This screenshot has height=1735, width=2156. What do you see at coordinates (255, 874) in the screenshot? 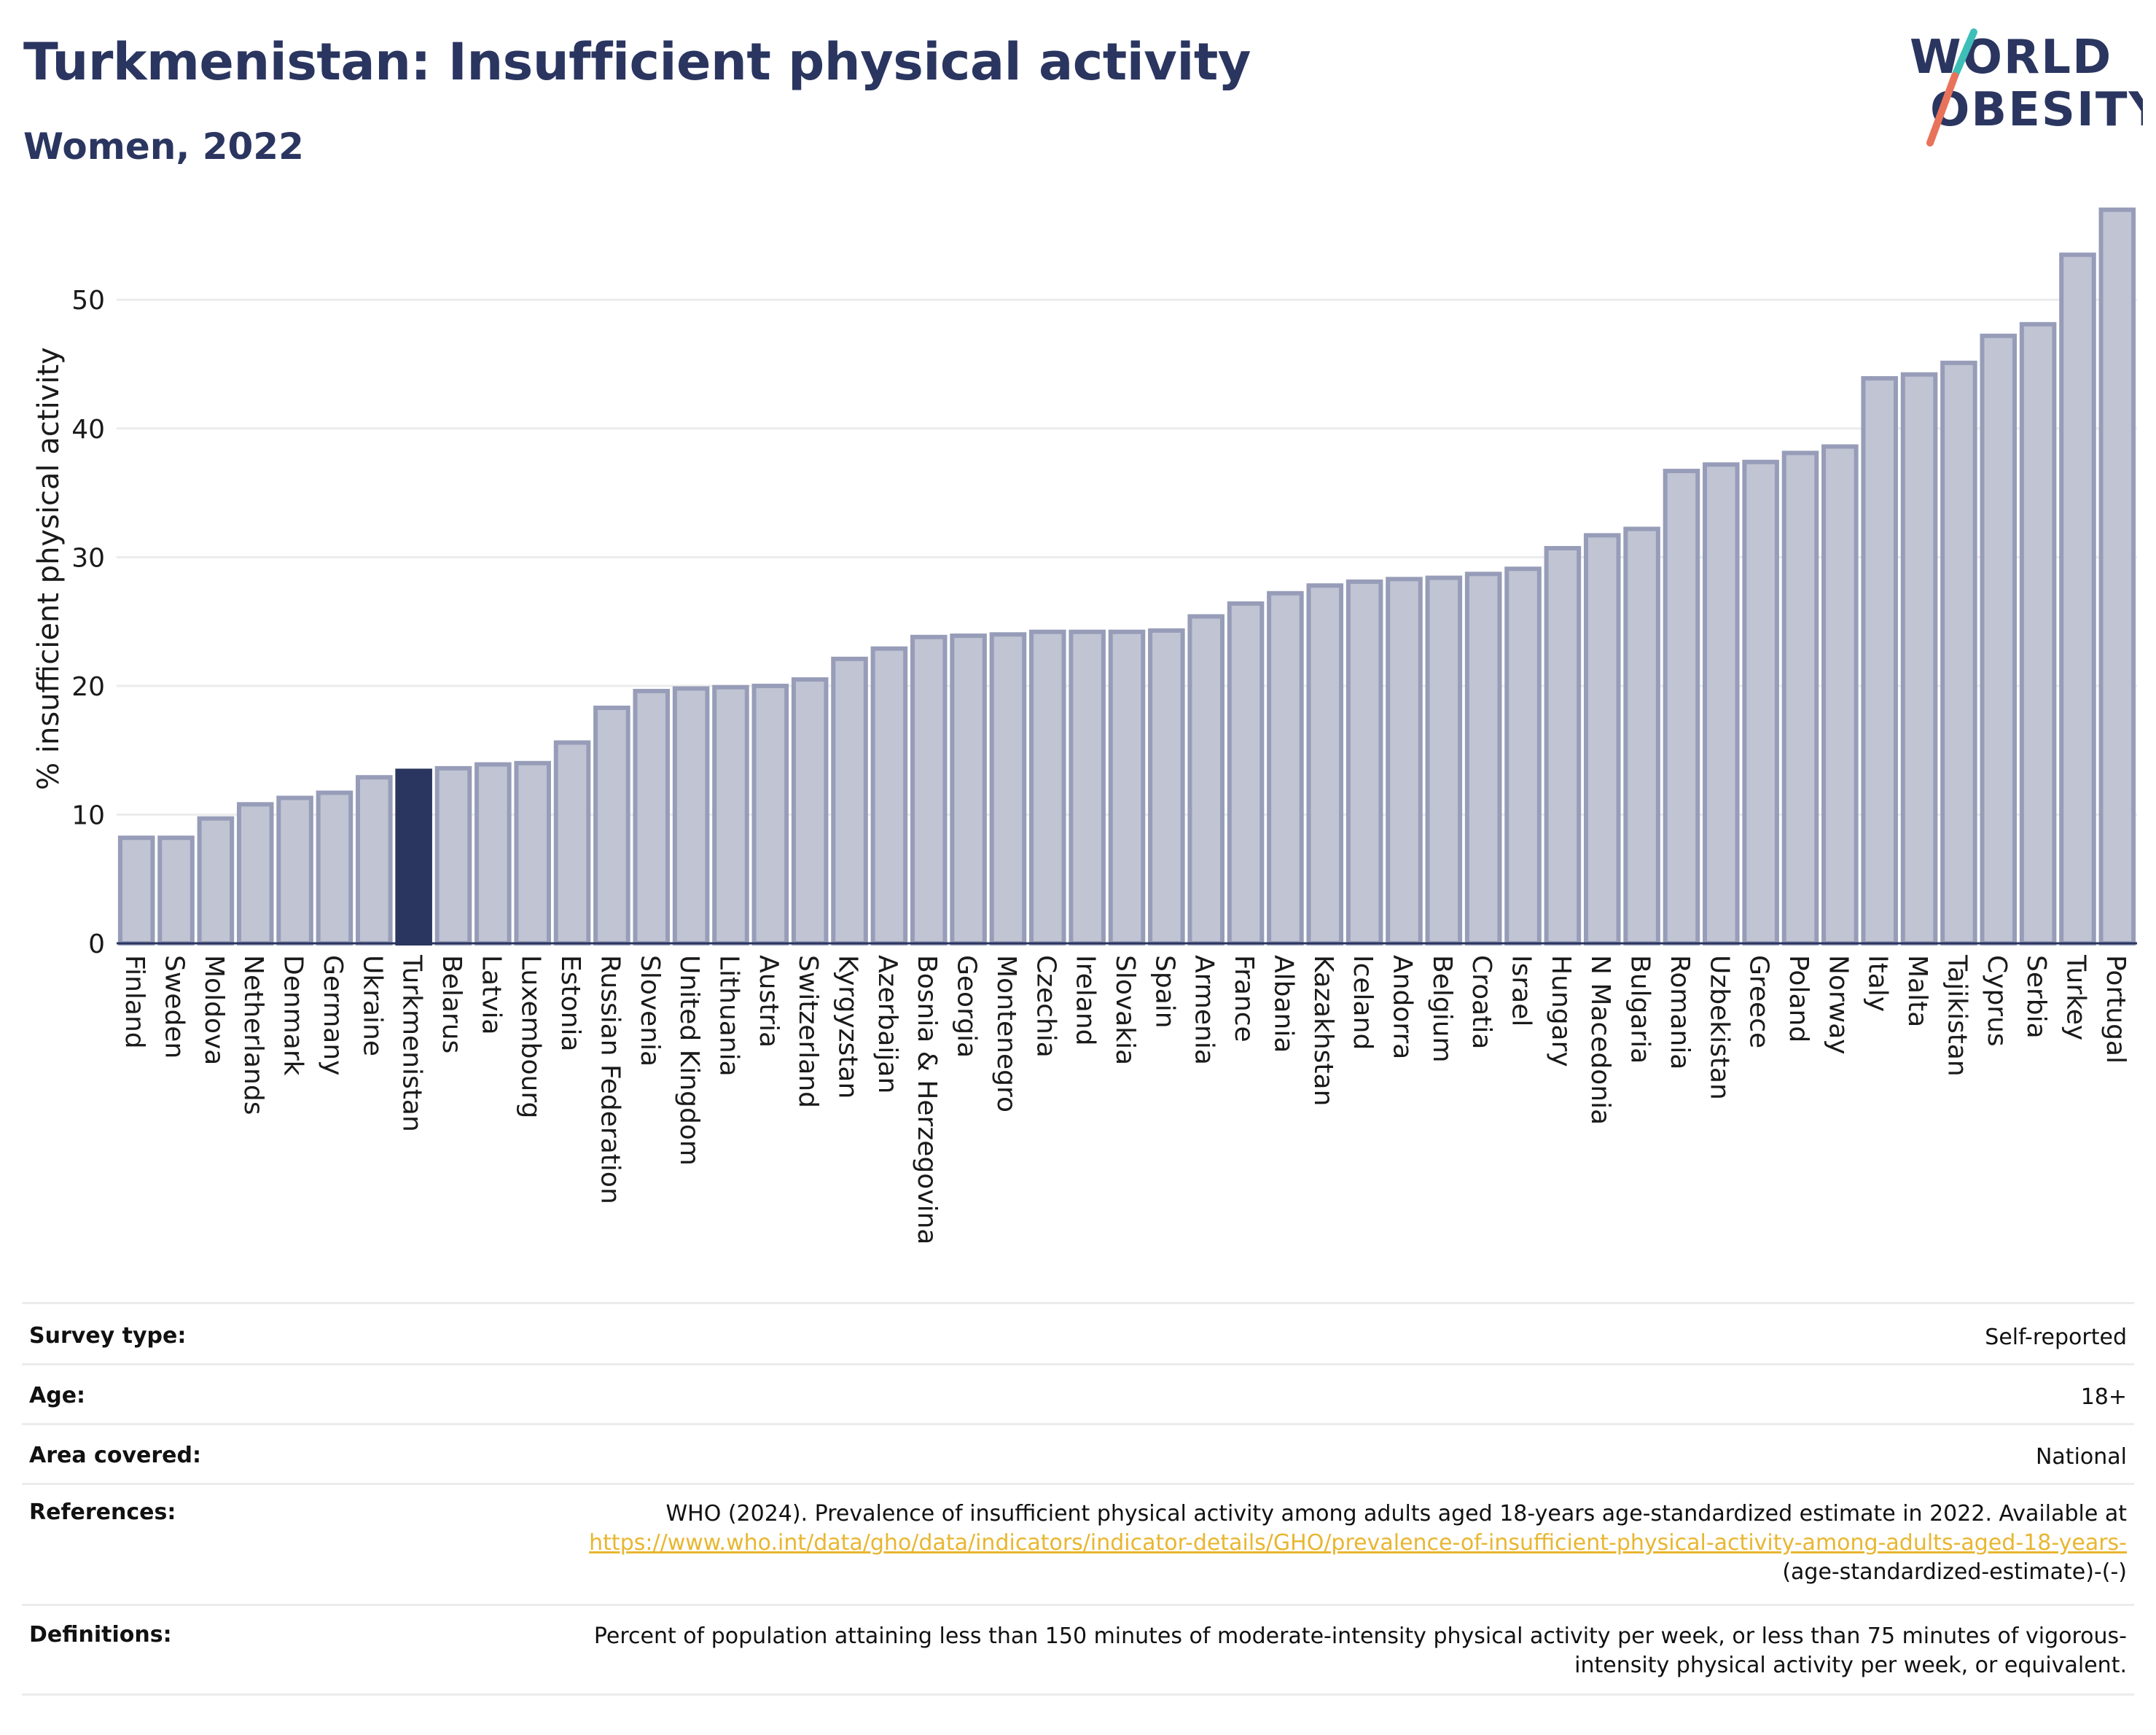
I see `bar-netherlands` at bounding box center [255, 874].